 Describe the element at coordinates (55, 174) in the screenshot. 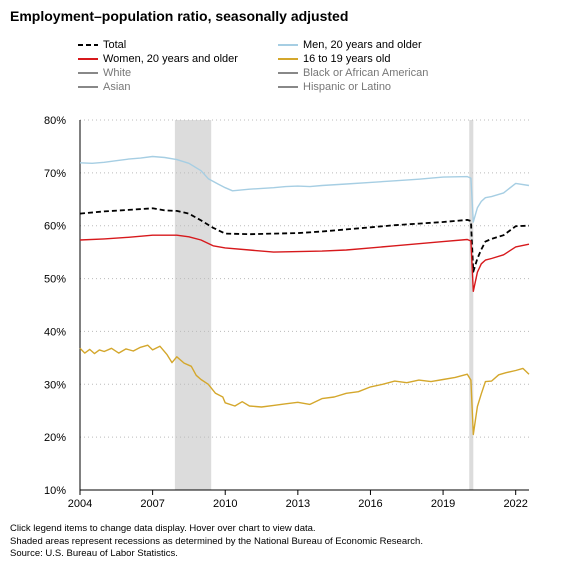

I see `y-tick-label: 70%` at that location.